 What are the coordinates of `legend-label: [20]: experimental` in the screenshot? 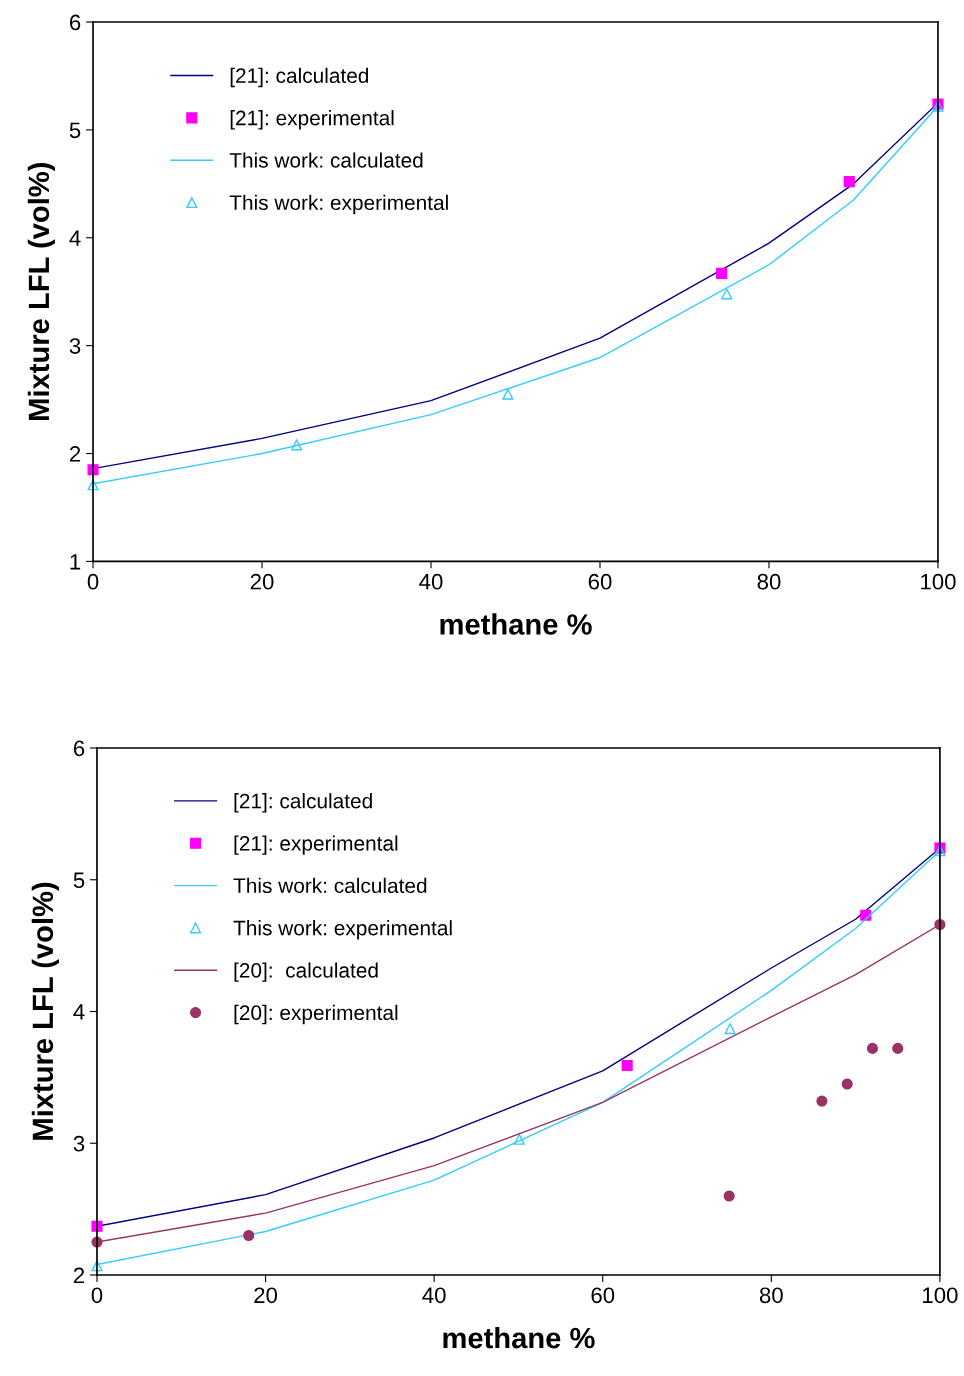 It's located at (316, 1014).